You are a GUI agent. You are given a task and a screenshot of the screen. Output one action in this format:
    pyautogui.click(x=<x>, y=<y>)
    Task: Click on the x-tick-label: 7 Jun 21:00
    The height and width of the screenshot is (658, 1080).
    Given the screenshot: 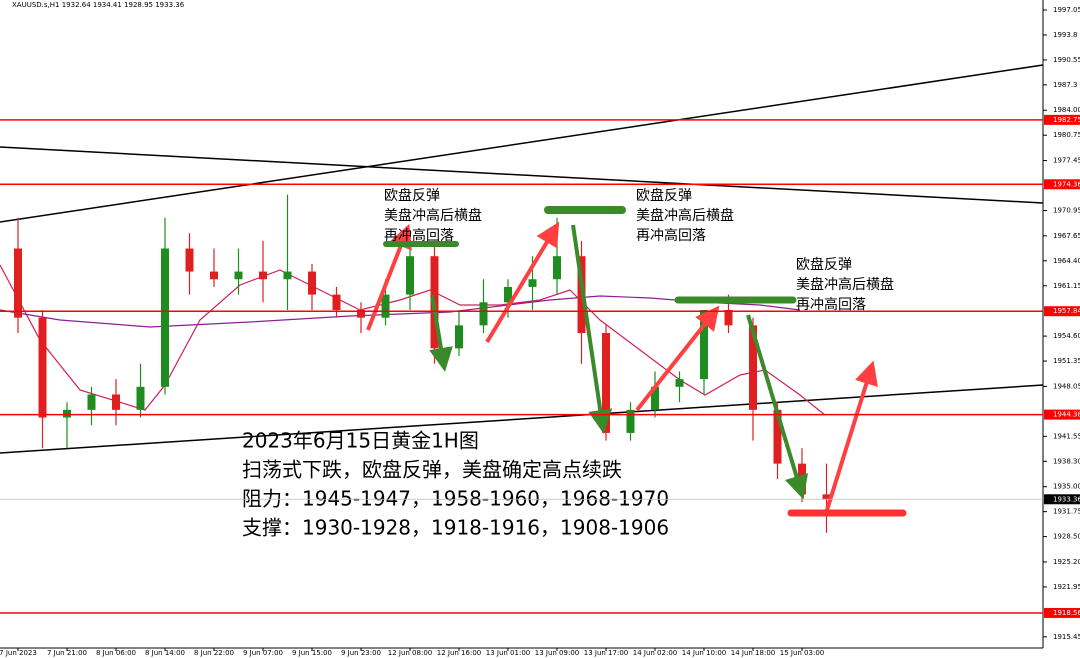 What is the action you would take?
    pyautogui.click(x=67, y=653)
    